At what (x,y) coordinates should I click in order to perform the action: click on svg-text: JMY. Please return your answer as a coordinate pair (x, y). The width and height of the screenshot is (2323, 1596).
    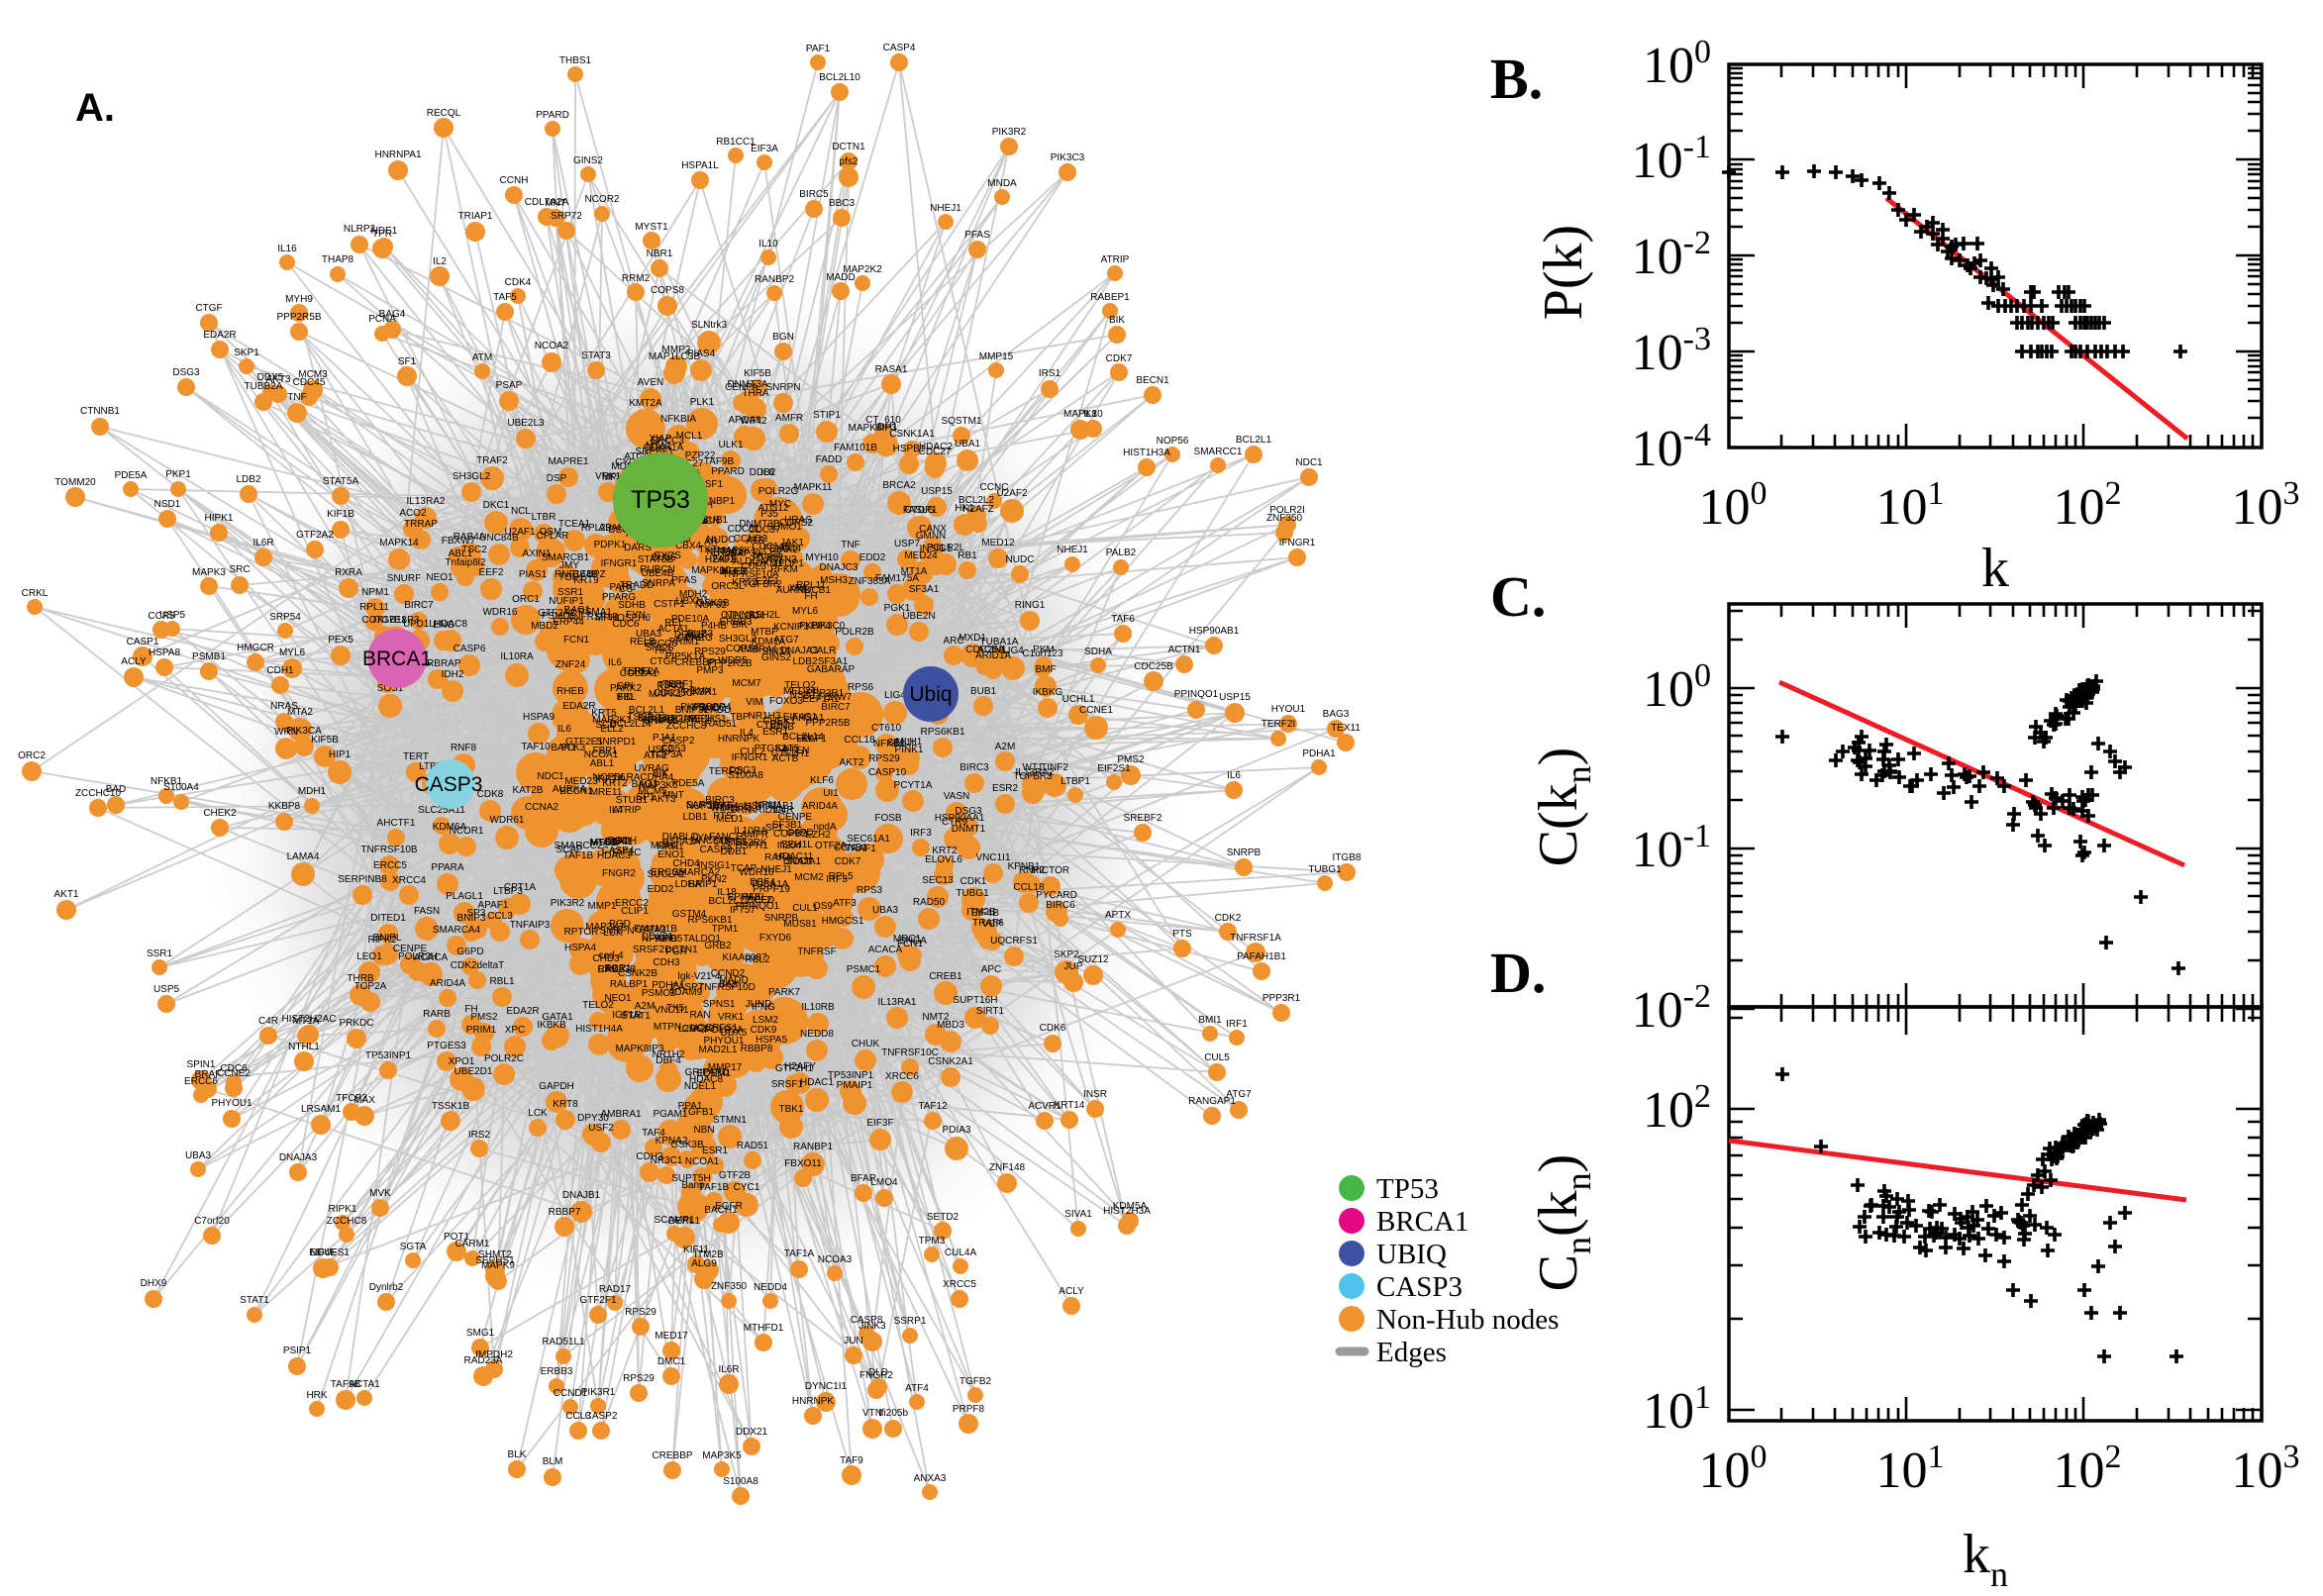
    Looking at the image, I should click on (569, 565).